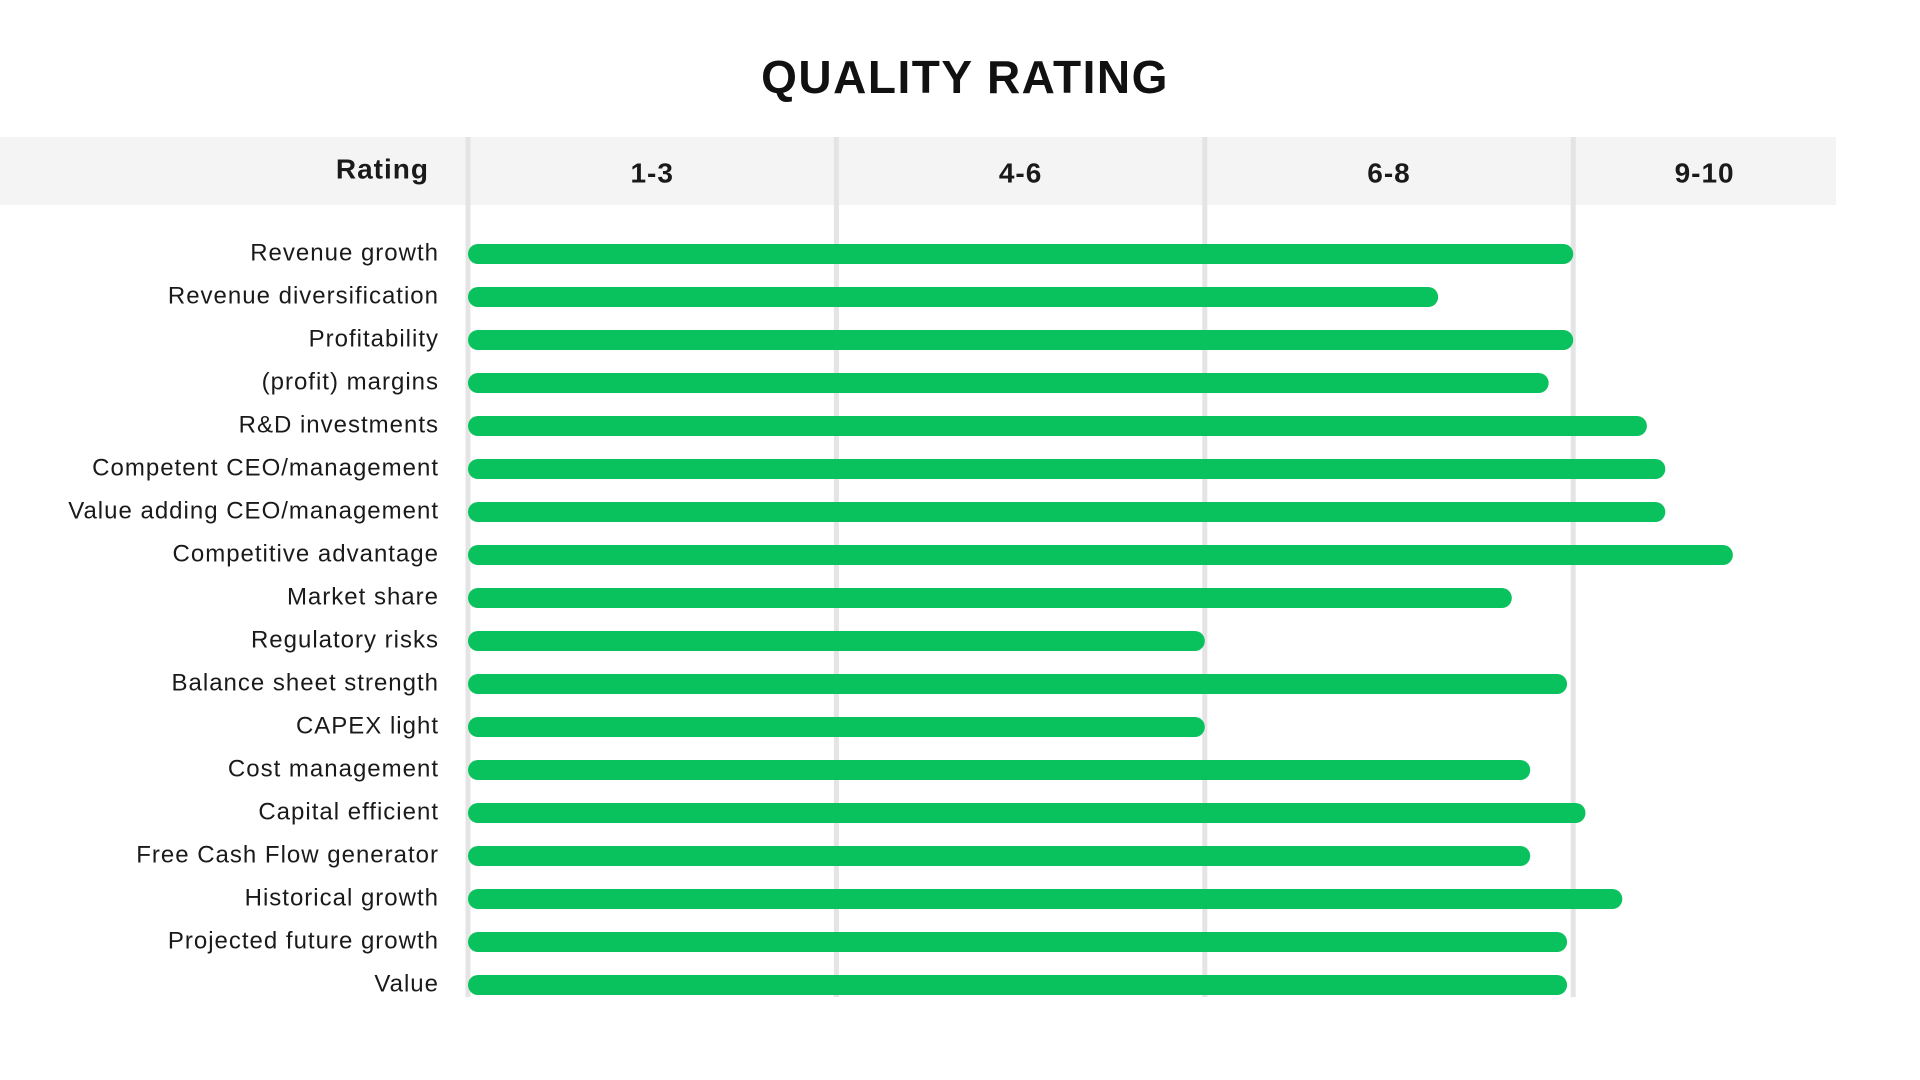  Describe the element at coordinates (651, 172) in the screenshot. I see `x-tick-label: 1-3` at that location.